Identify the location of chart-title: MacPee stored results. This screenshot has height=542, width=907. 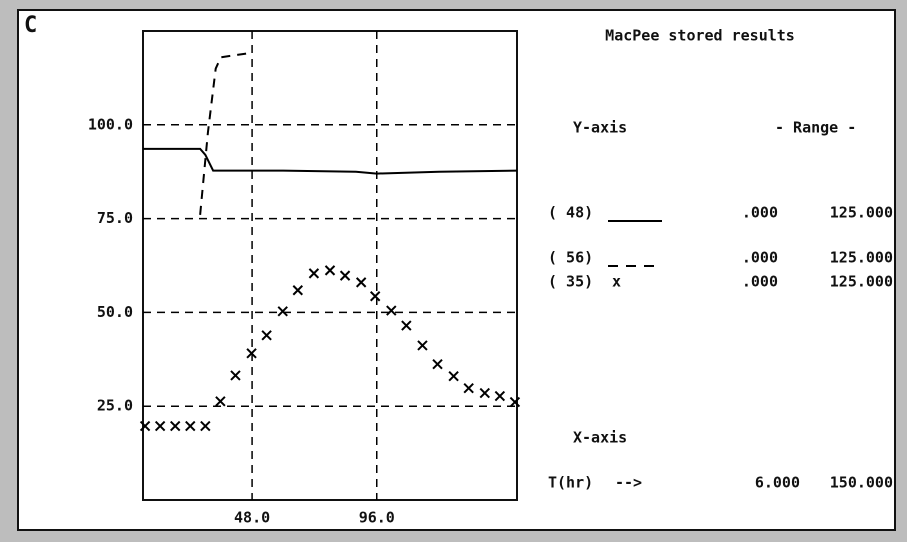
(700, 36).